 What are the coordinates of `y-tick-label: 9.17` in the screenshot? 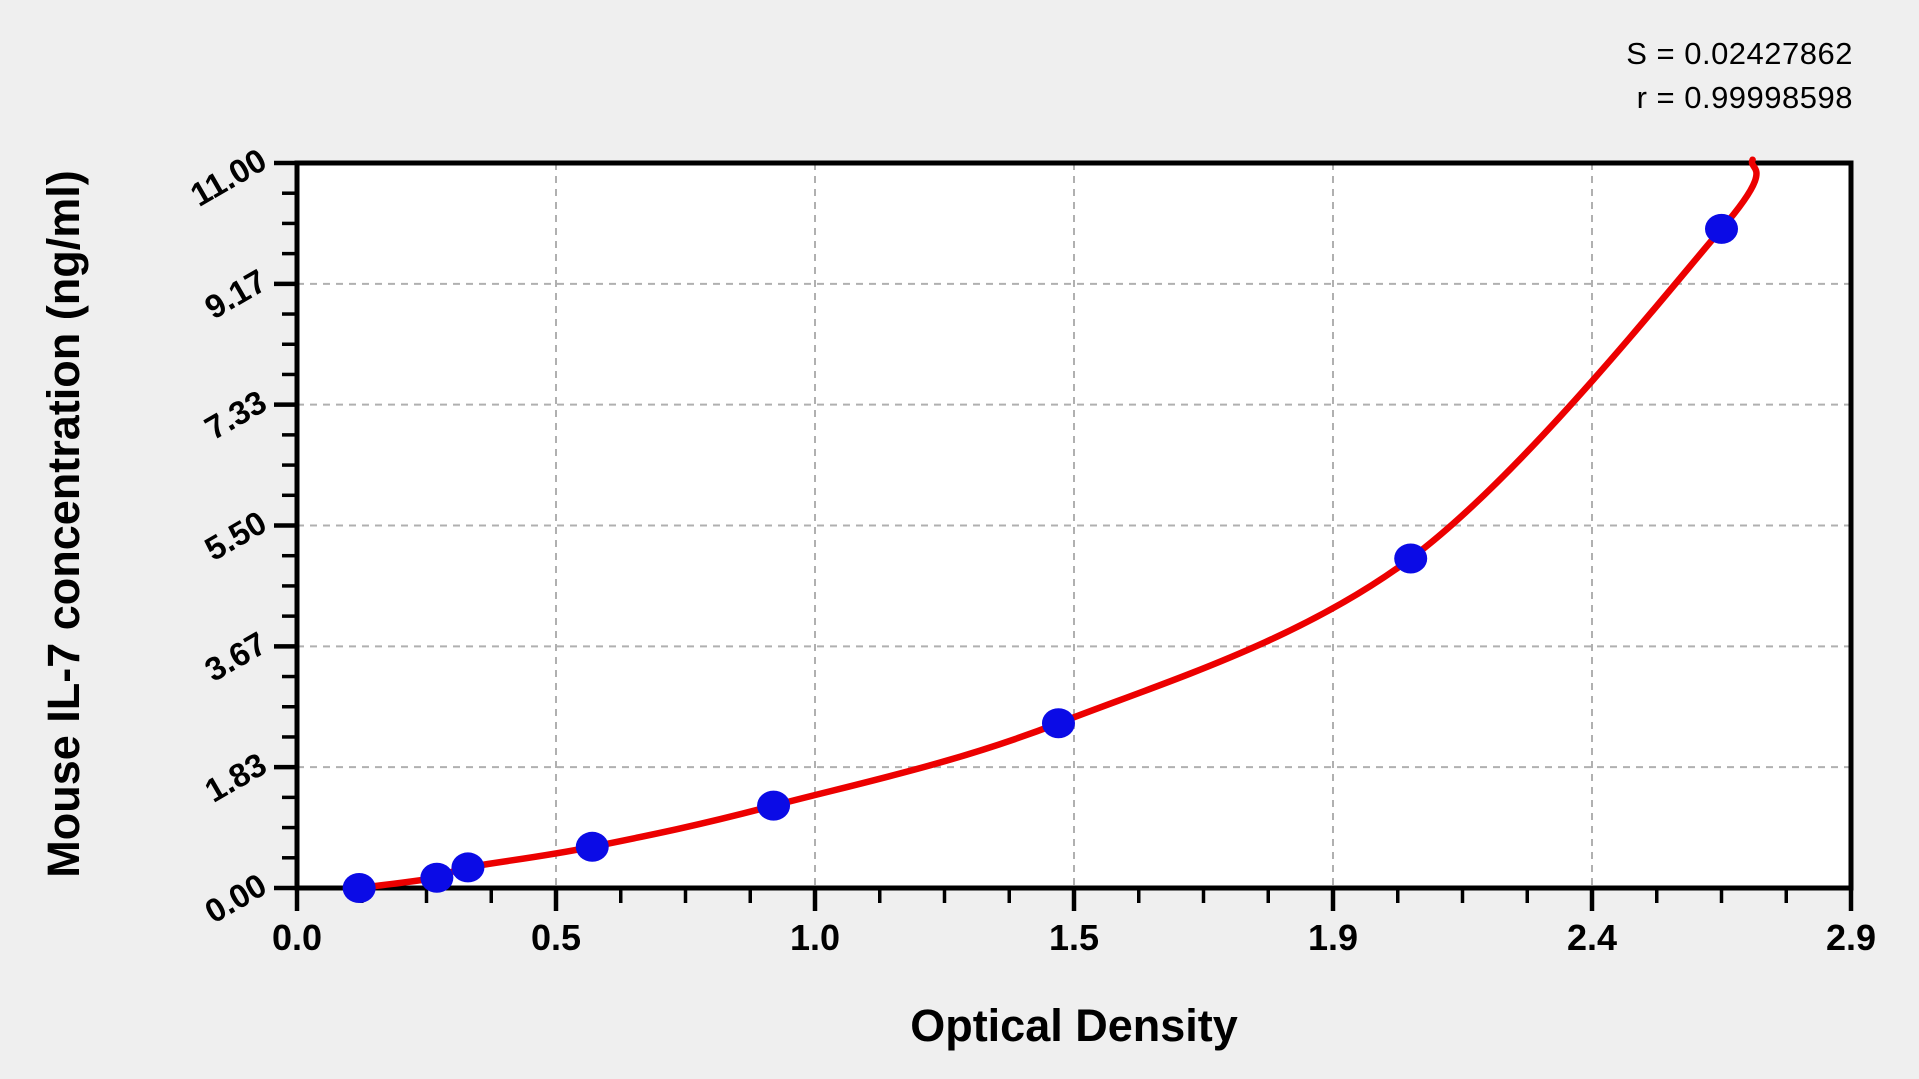 It's located at (235, 294).